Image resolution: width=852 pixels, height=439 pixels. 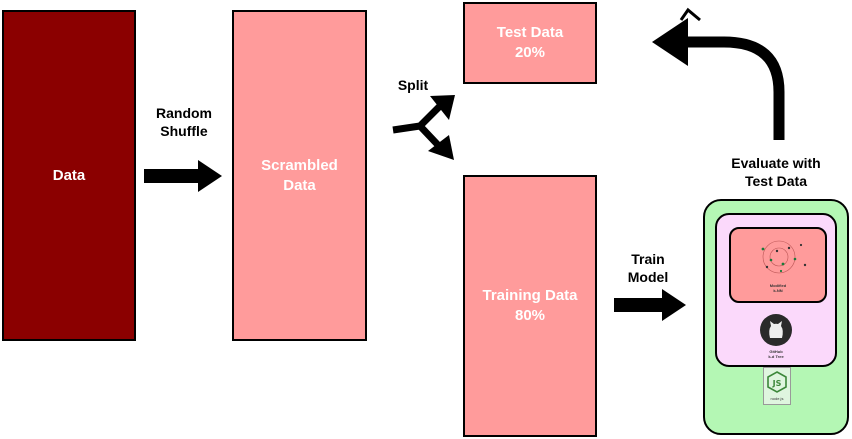 I want to click on test-data-box: Test Data 20%, so click(x=530, y=43).